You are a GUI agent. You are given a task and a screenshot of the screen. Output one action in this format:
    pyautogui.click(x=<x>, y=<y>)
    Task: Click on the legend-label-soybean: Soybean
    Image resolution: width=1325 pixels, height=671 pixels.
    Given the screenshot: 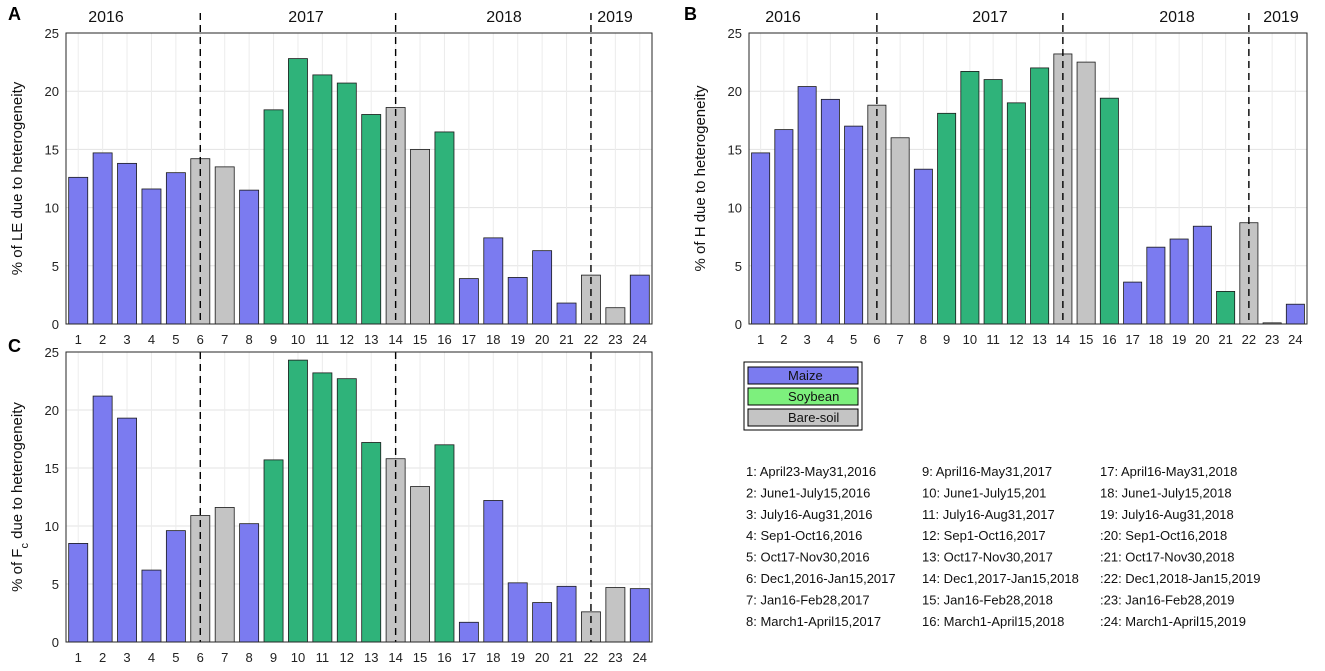 What is the action you would take?
    pyautogui.click(x=813, y=396)
    